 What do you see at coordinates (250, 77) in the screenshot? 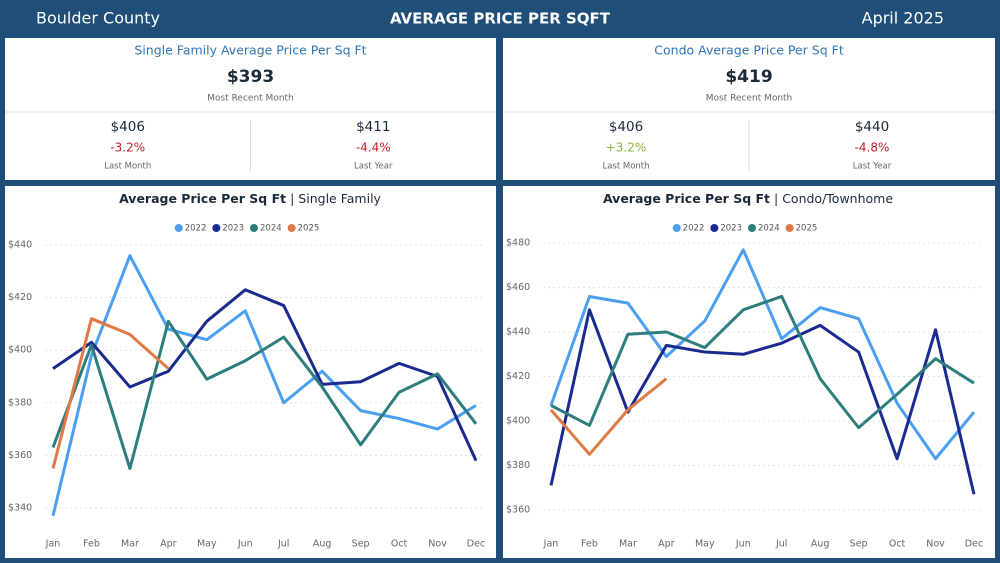
I see `kpi-value: $393` at bounding box center [250, 77].